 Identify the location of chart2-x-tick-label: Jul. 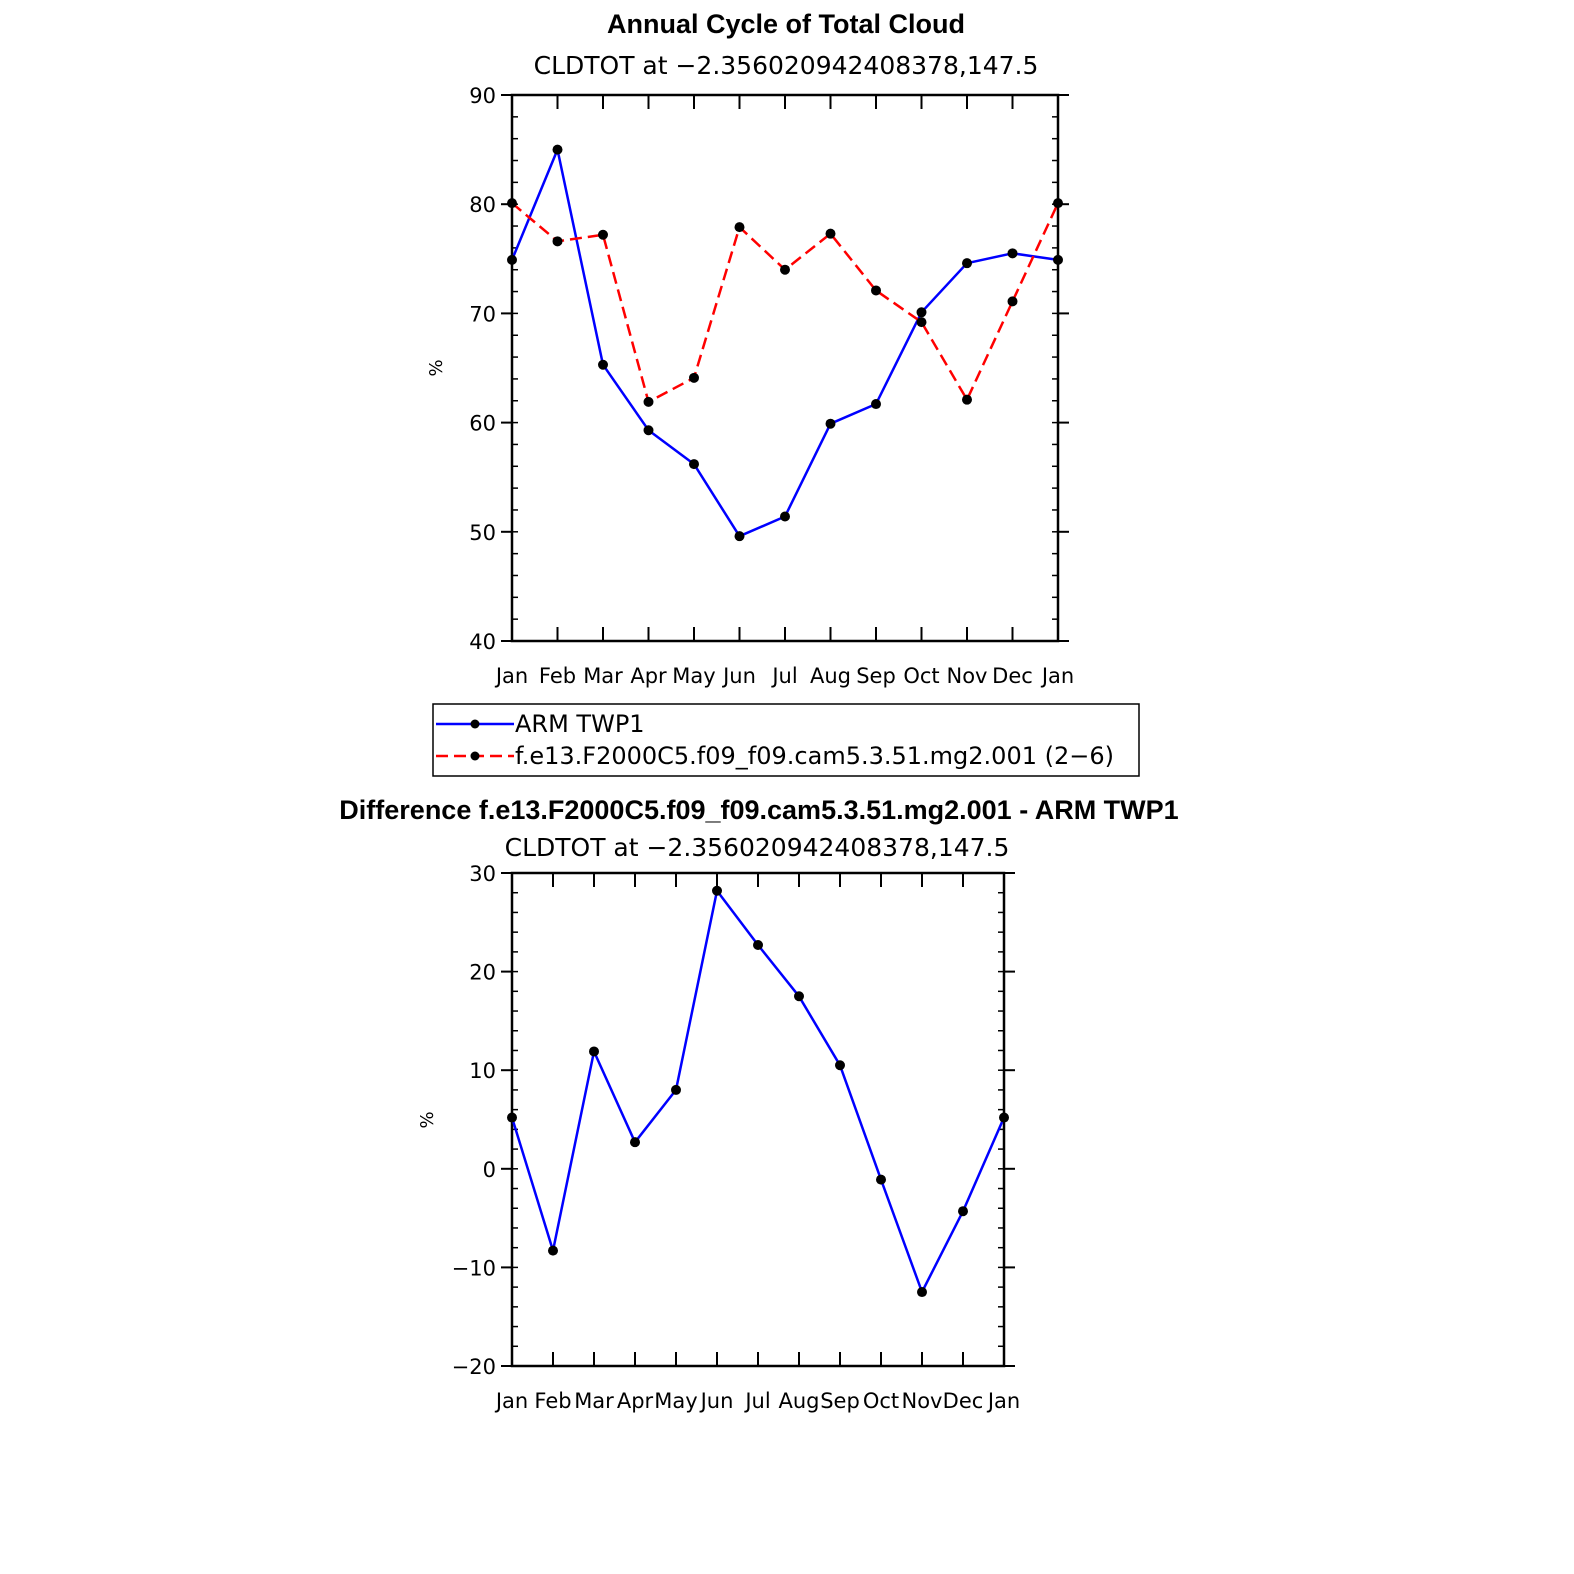
(756, 1401).